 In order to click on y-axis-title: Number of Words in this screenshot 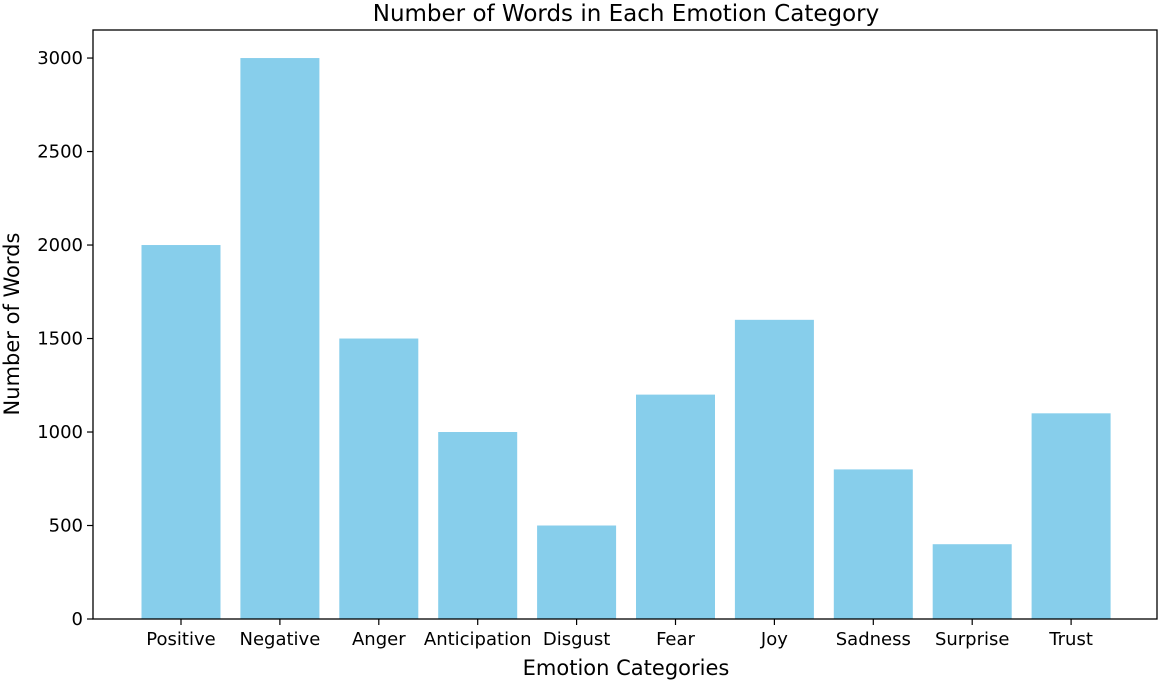, I will do `click(12, 324)`.